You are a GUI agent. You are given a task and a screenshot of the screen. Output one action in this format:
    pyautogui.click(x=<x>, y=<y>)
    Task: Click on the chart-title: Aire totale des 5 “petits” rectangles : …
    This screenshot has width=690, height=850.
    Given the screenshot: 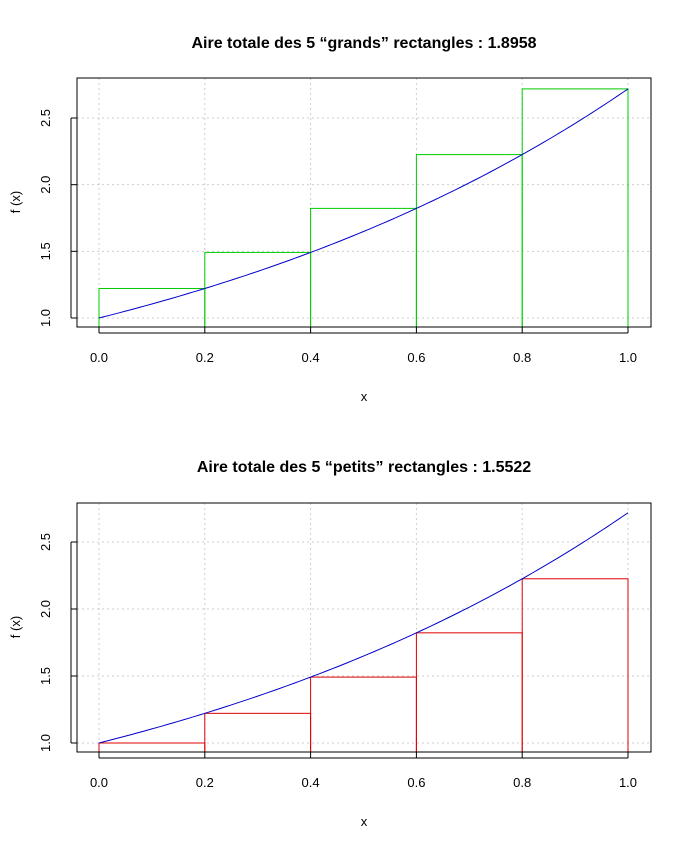 What is the action you would take?
    pyautogui.click(x=364, y=467)
    